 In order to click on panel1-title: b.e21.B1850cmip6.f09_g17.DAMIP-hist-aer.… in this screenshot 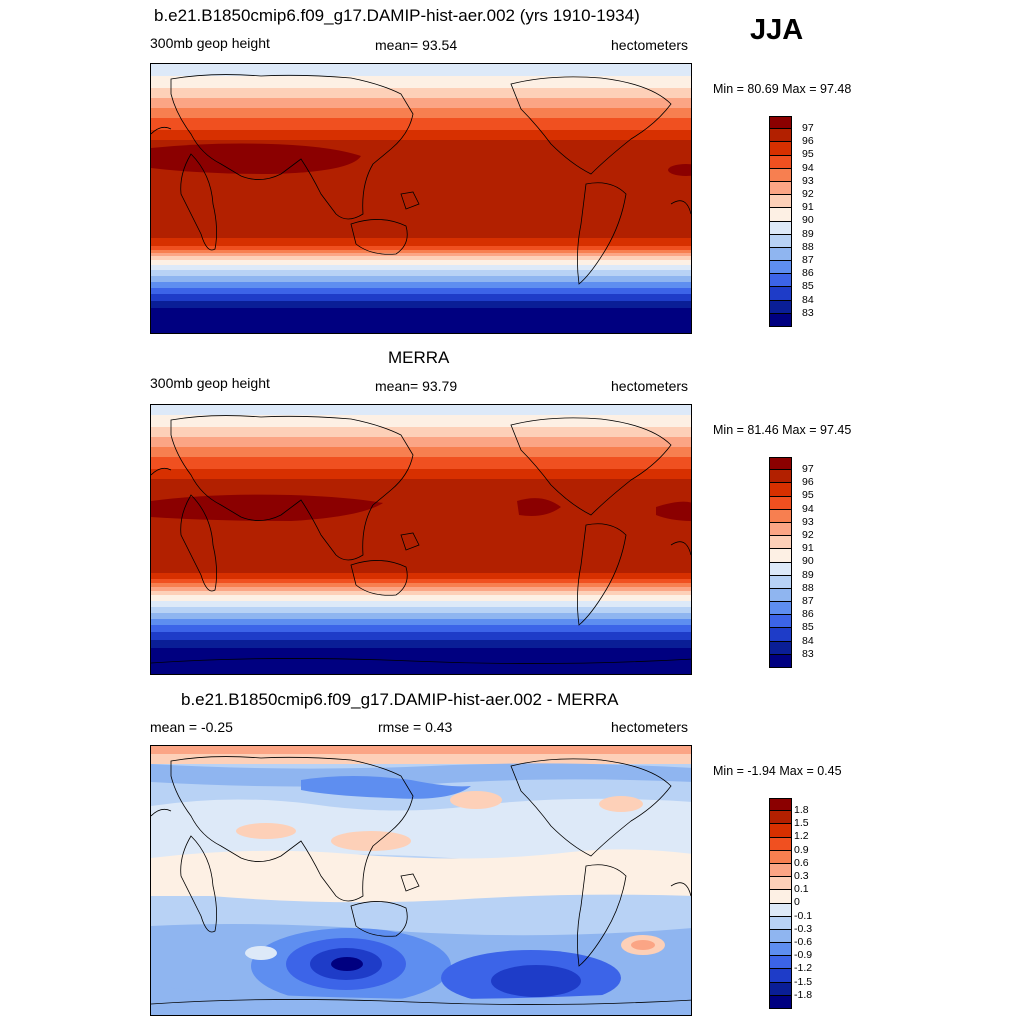, I will do `click(397, 15)`.